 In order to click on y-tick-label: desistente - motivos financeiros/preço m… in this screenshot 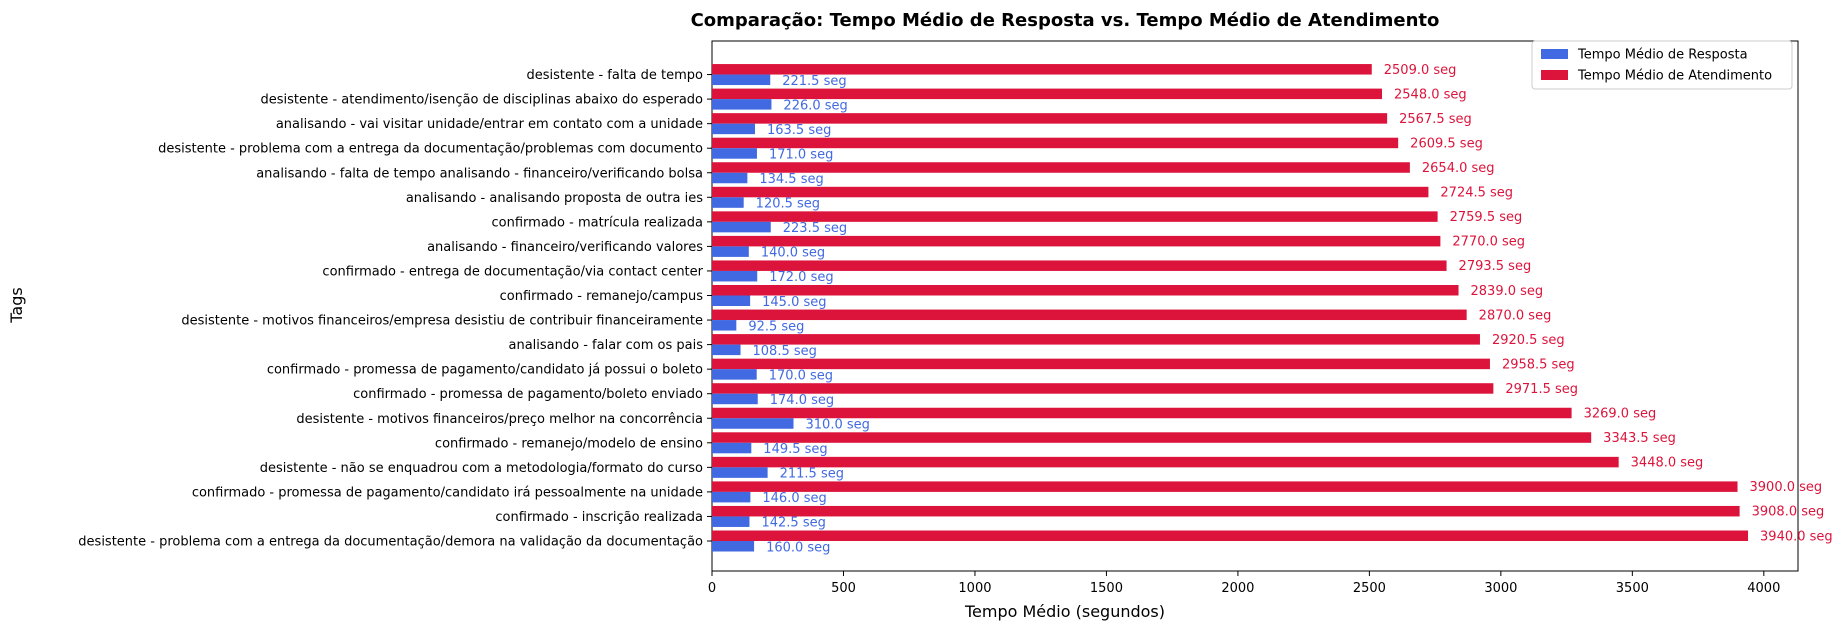, I will do `click(499, 419)`.